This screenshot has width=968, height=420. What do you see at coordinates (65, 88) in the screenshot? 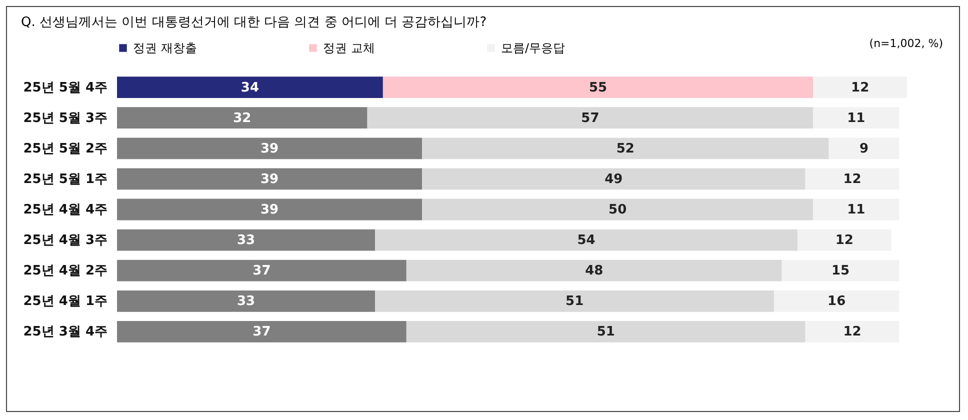
I see `y-tick-label: 25년 5월 4주` at bounding box center [65, 88].